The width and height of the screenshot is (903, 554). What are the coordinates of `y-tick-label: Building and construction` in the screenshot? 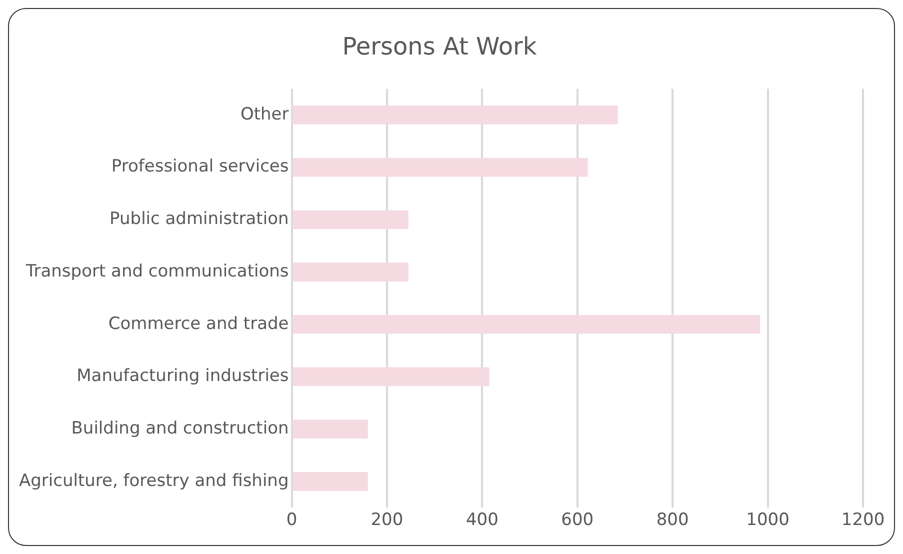 It's located at (180, 428).